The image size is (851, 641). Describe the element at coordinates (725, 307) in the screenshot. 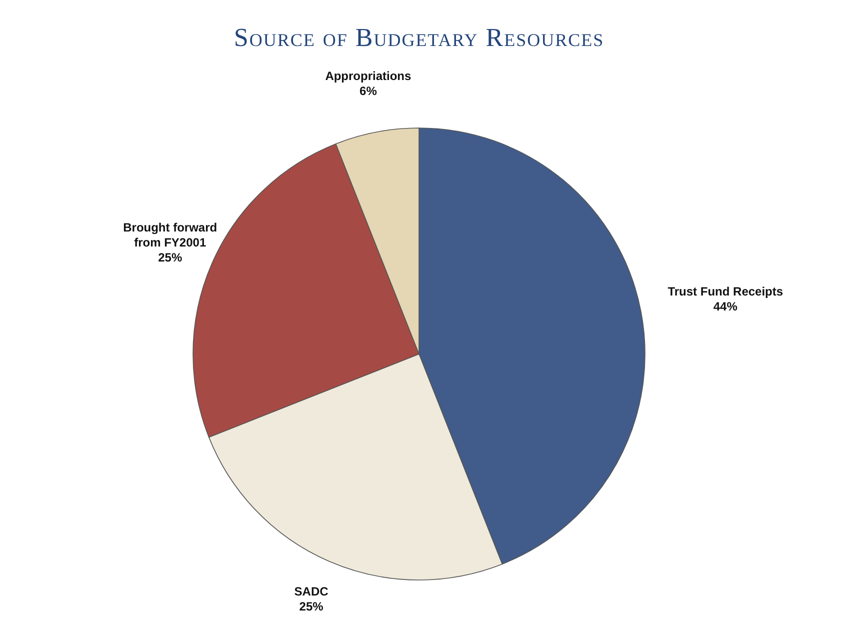

I see `data-label: 44%` at that location.